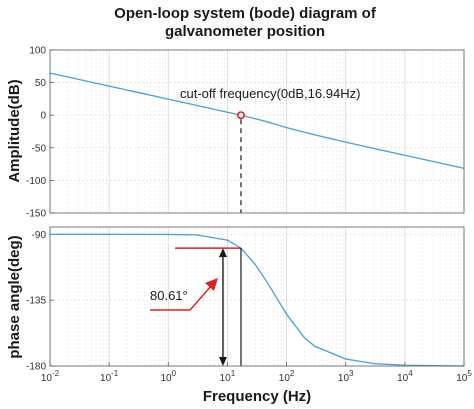 The width and height of the screenshot is (474, 409). I want to click on frequency-x-ticks: 10⁻² 10⁻¹ 10⁰ 10¹ 10² 10³ 10⁴ 10⁵, so click(256, 373).